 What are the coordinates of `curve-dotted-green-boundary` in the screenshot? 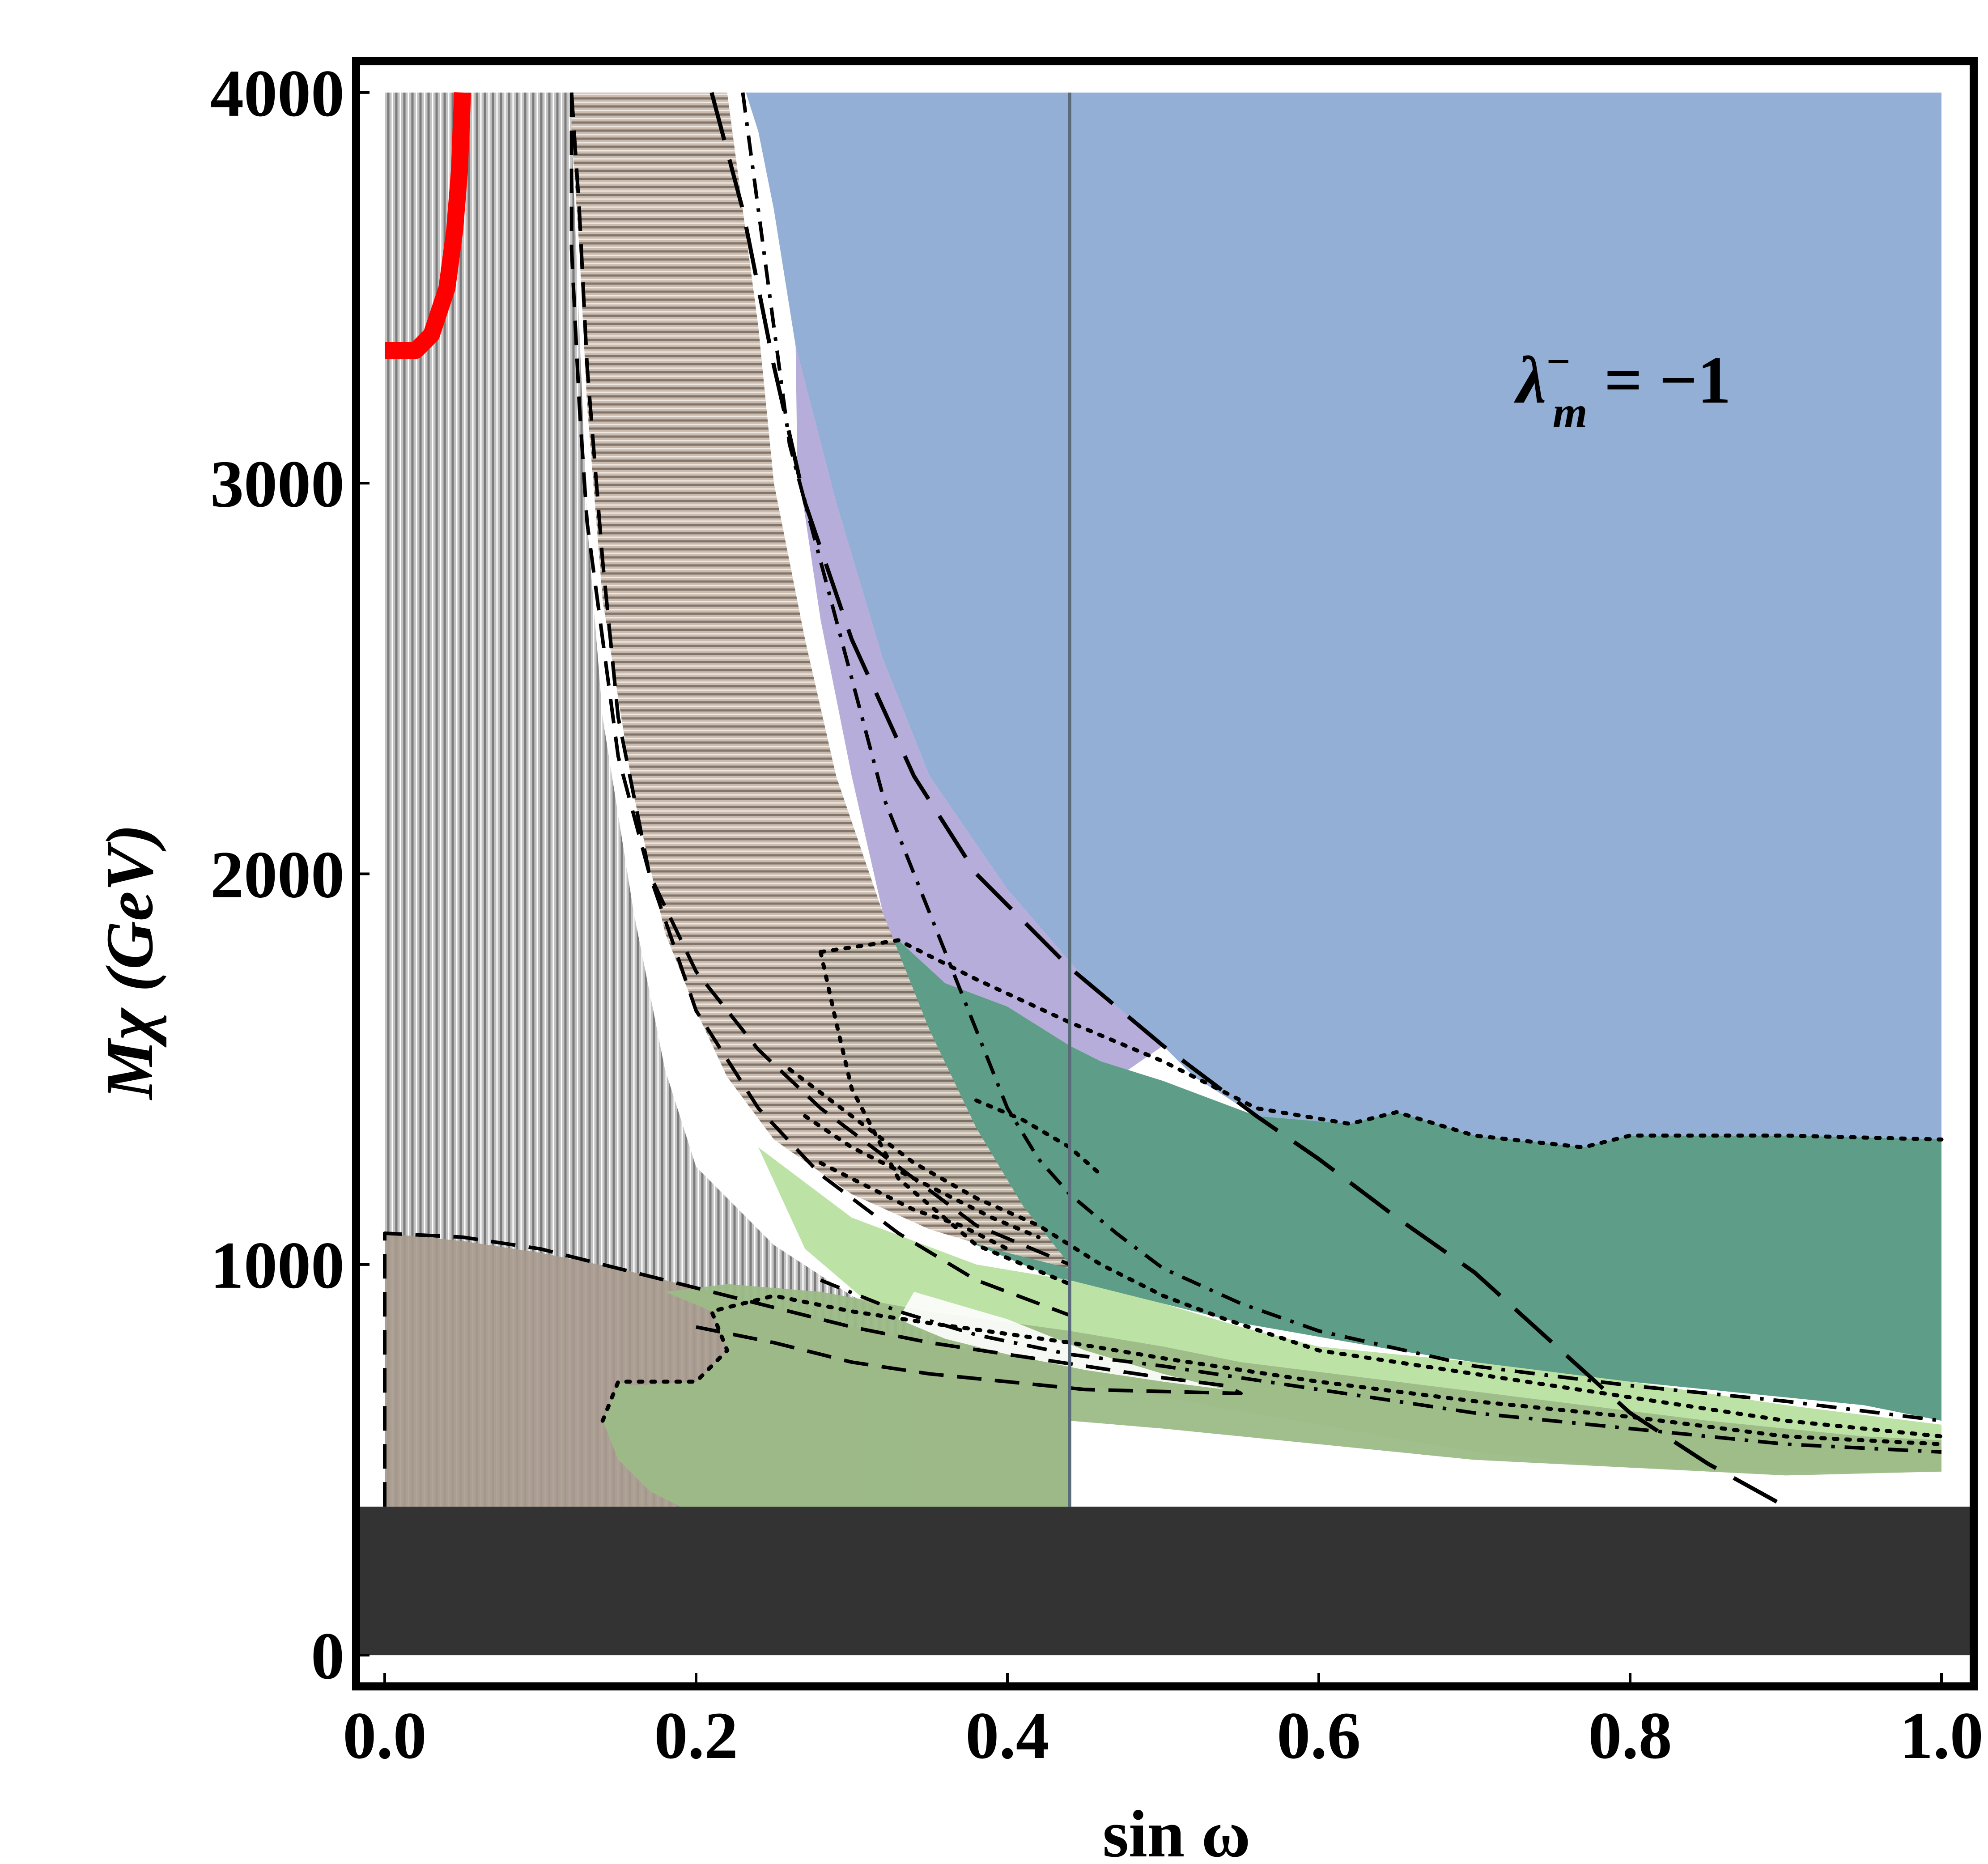 It's located at (945, 1118).